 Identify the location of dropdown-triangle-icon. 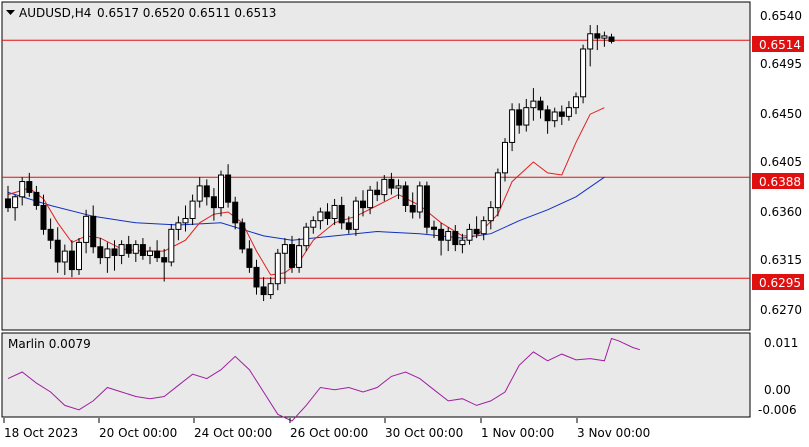
(10, 12).